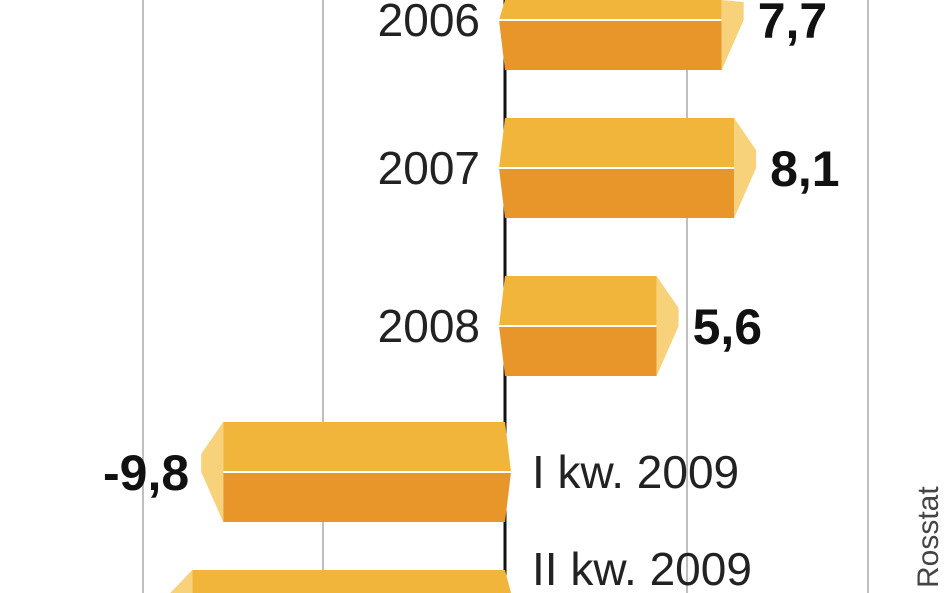 Image resolution: width=948 pixels, height=593 pixels. Describe the element at coordinates (429, 326) in the screenshot. I see `category-label: 2008` at that location.